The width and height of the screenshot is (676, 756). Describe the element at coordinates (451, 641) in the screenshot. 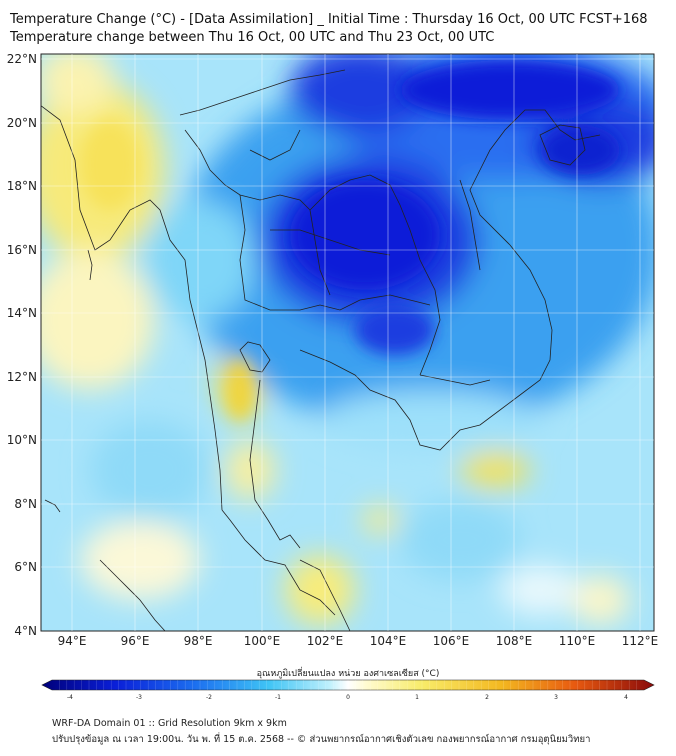

I see `lon-tick: 106°E` at that location.